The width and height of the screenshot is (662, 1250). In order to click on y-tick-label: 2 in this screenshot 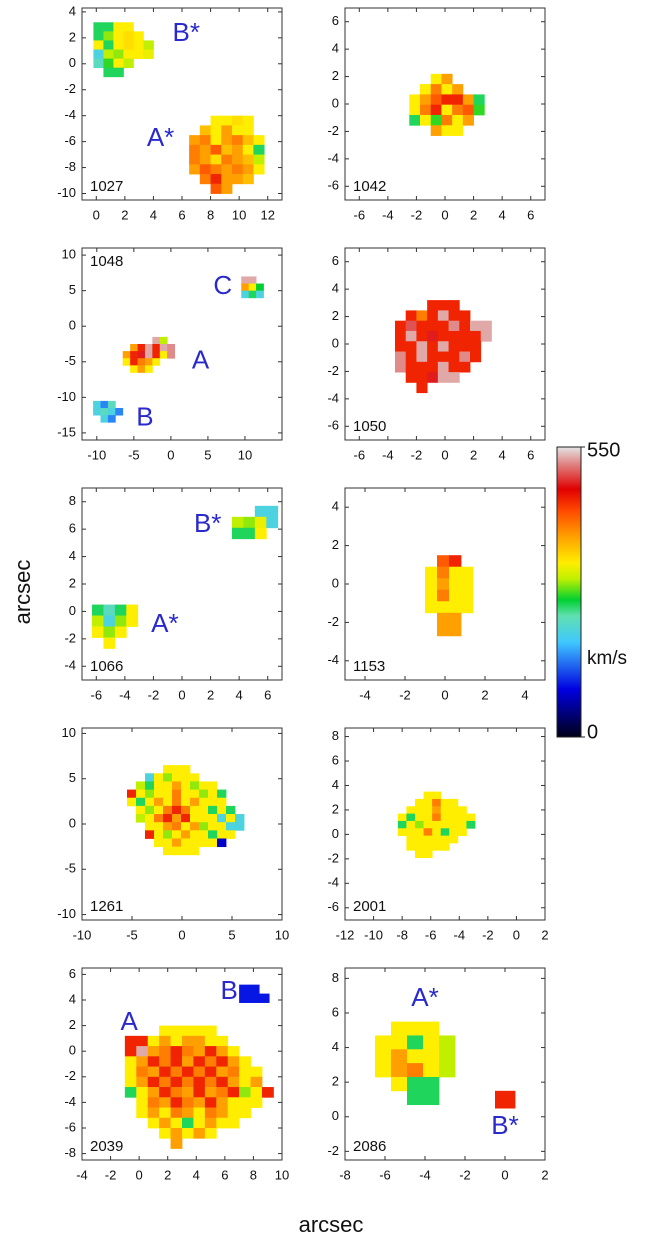, I will do `click(335, 544)`.